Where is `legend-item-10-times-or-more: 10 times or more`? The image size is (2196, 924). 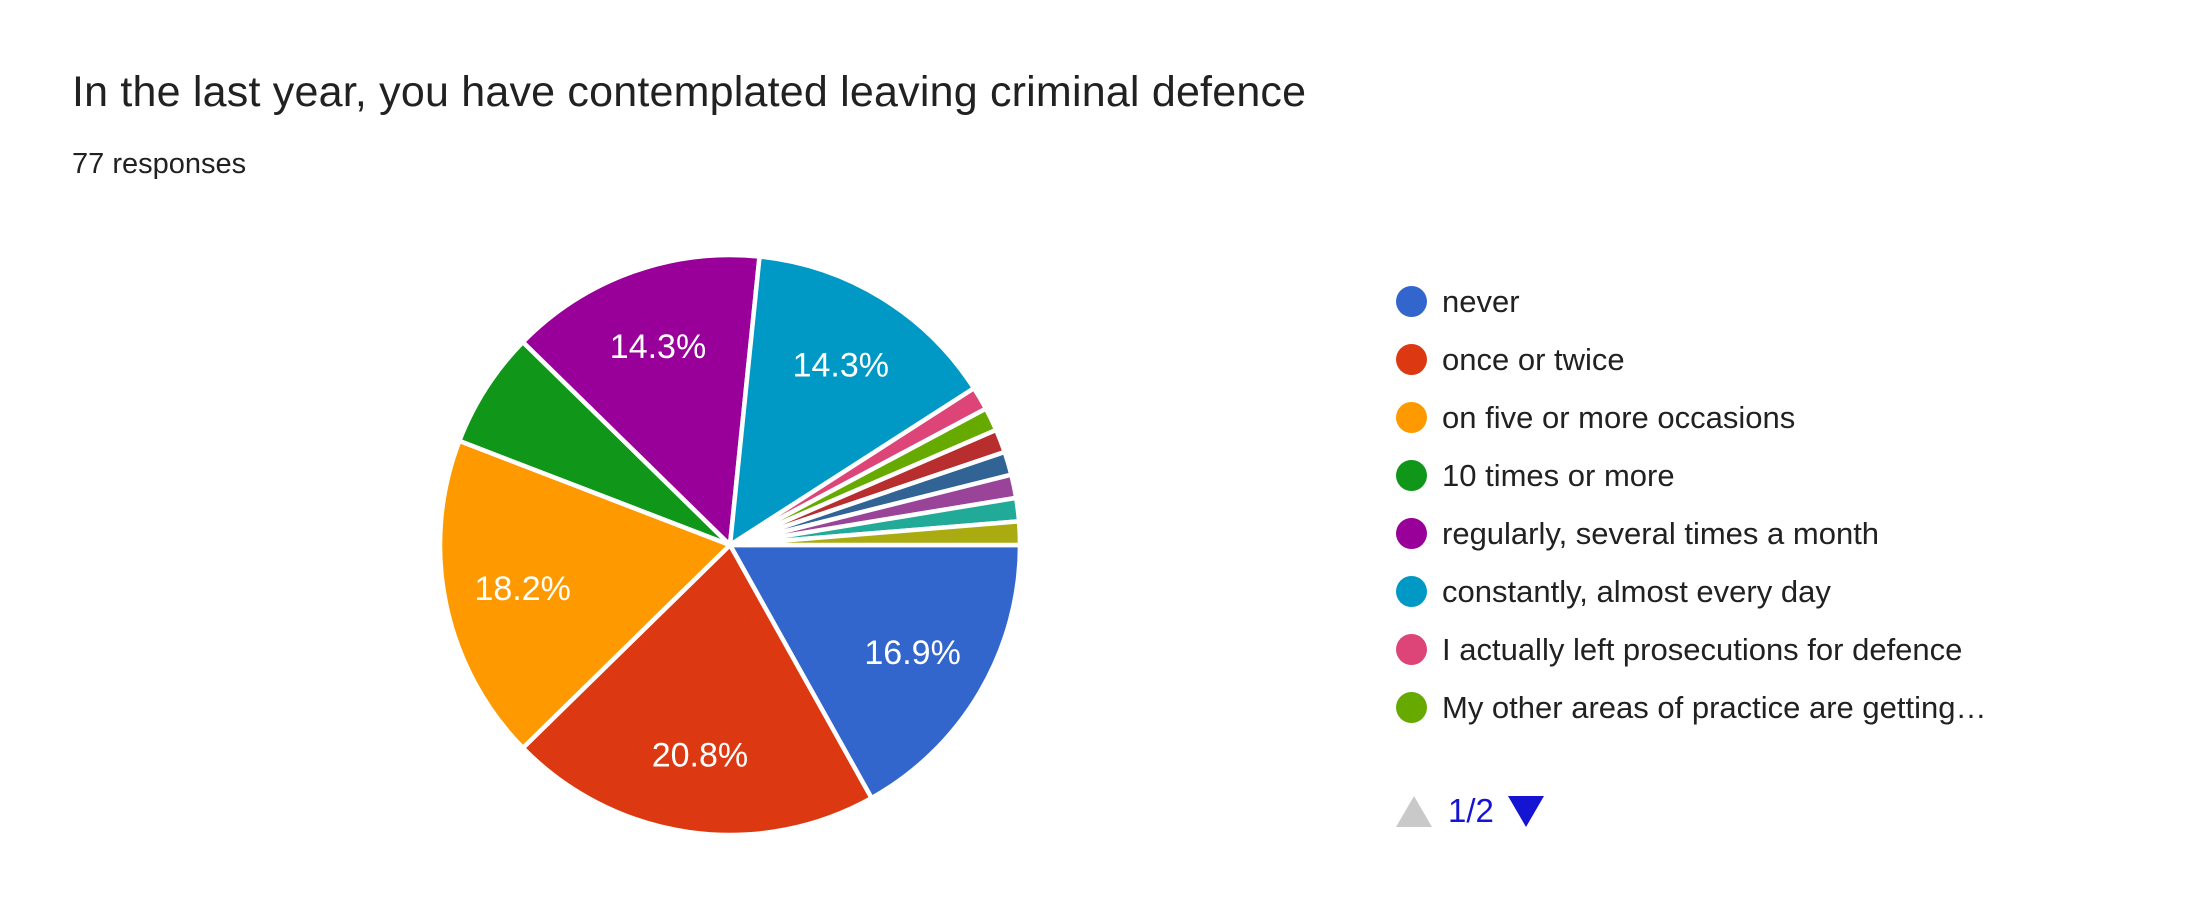
legend-item-10-times-or-more: 10 times or more is located at coordinates (1691, 475).